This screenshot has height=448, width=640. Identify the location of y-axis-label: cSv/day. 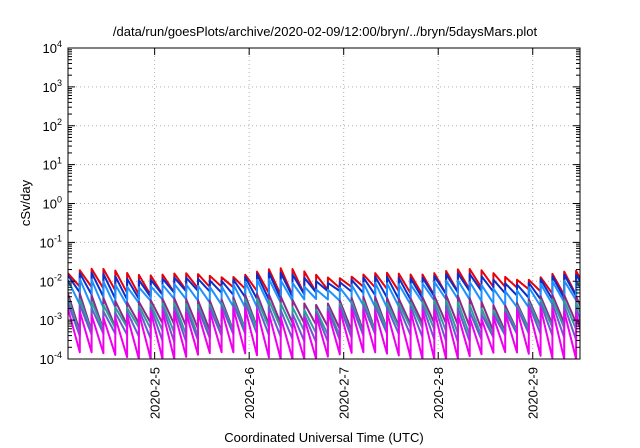
(25, 202).